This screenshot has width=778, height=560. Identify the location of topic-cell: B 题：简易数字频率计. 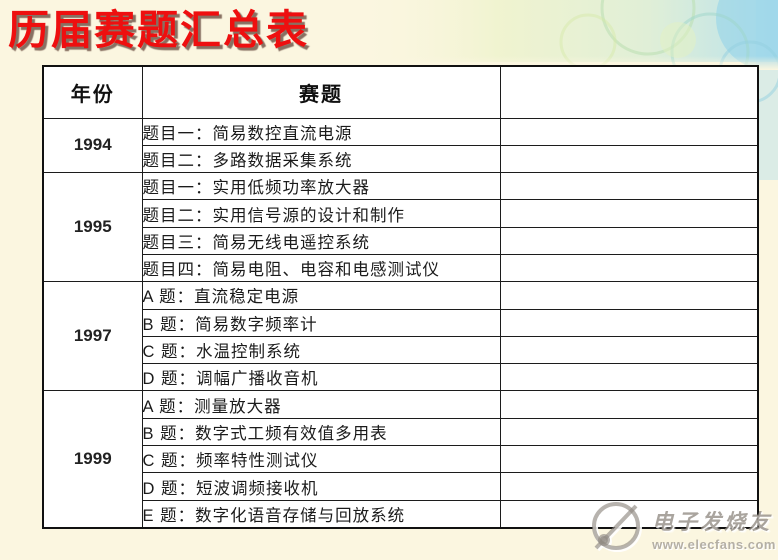
(321, 322).